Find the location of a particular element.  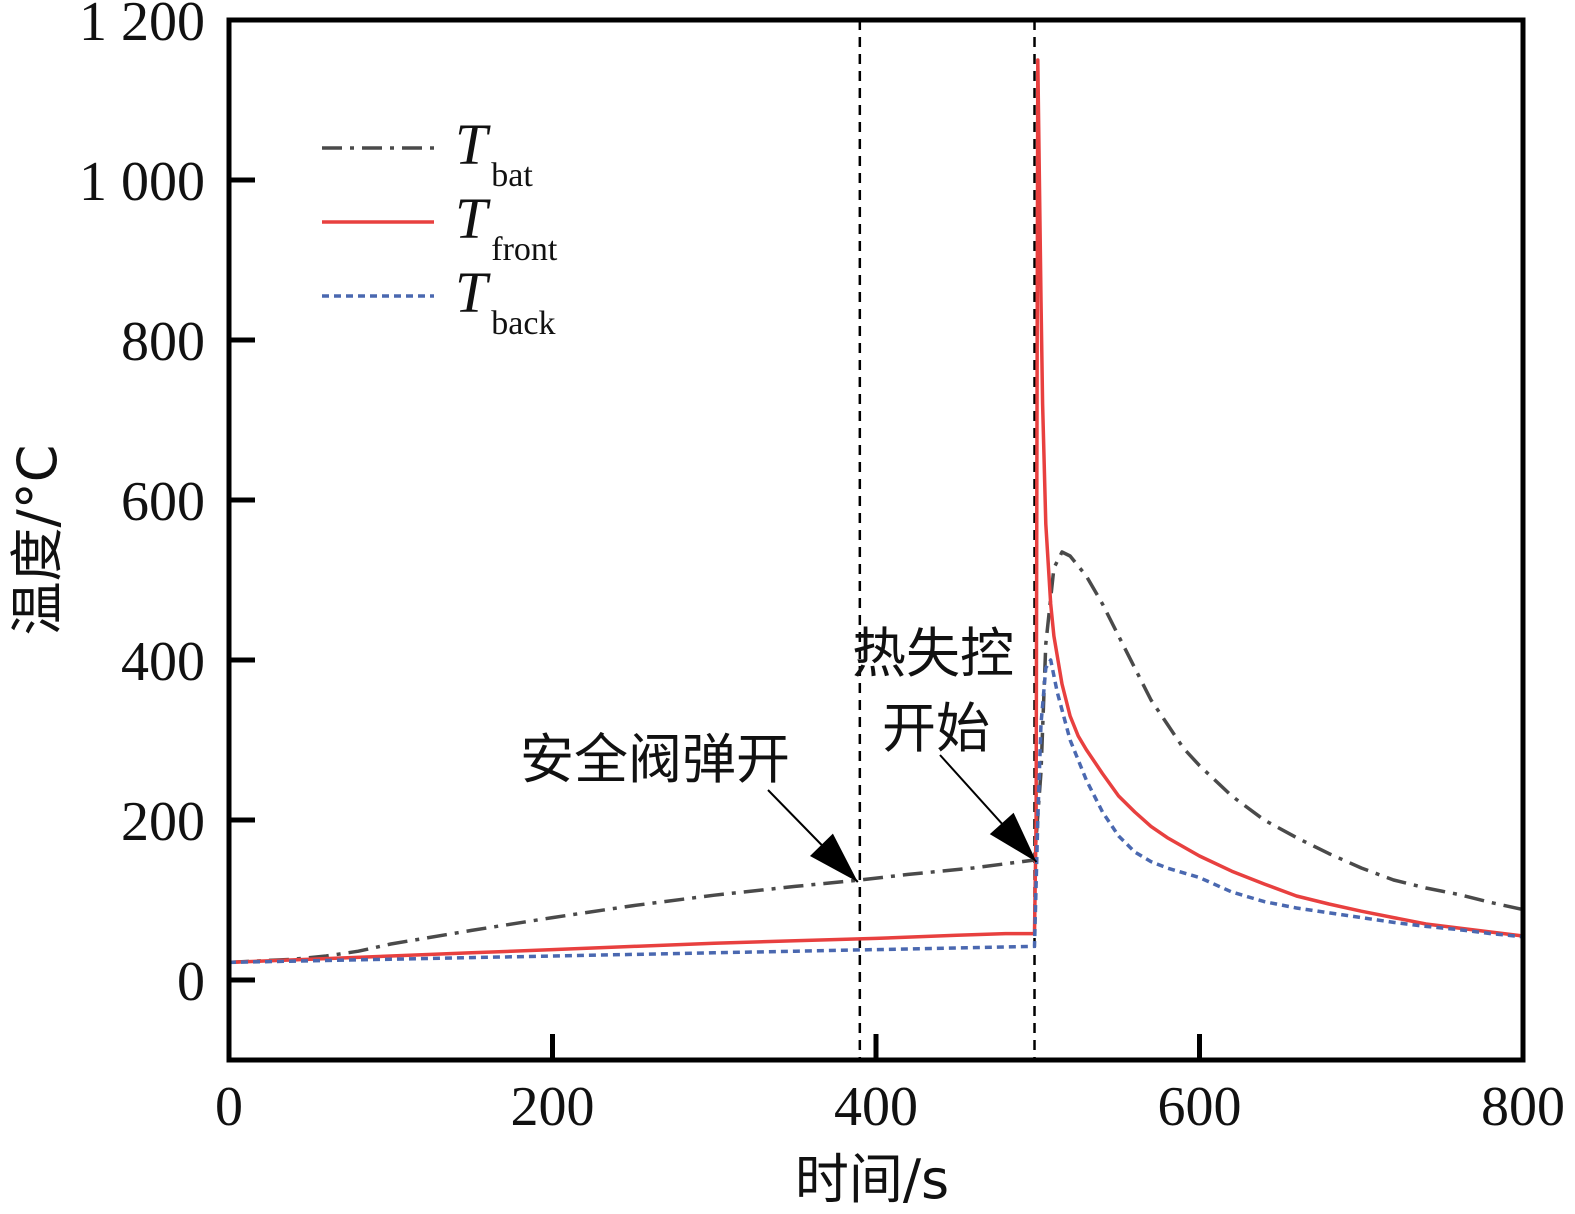

vertical-marker-lines is located at coordinates (947, 540).